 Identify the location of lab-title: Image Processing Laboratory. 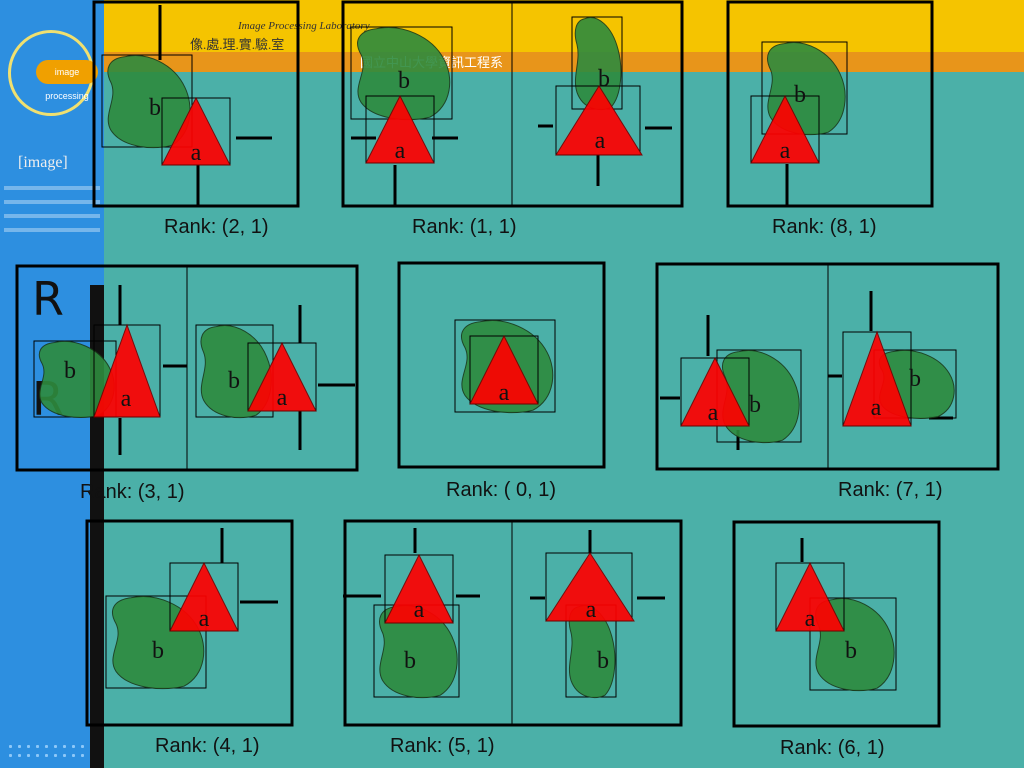
(304, 26).